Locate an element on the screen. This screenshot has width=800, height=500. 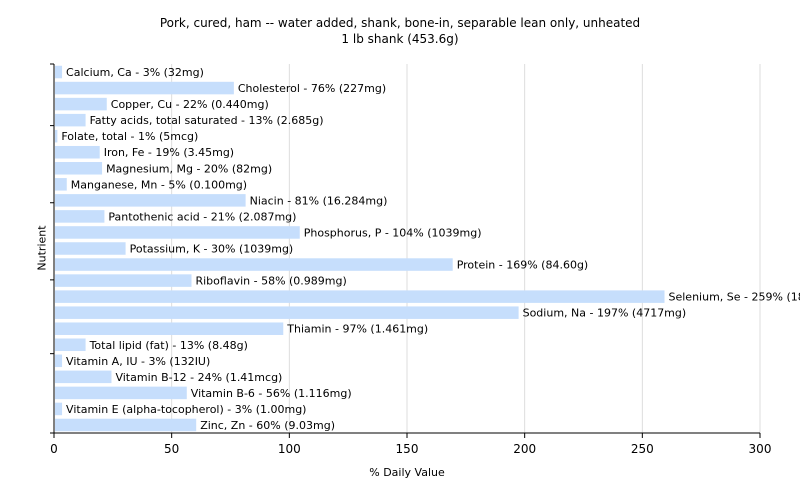
bar-label: Sodium, Na - 197% (4717mg) is located at coordinates (605, 313).